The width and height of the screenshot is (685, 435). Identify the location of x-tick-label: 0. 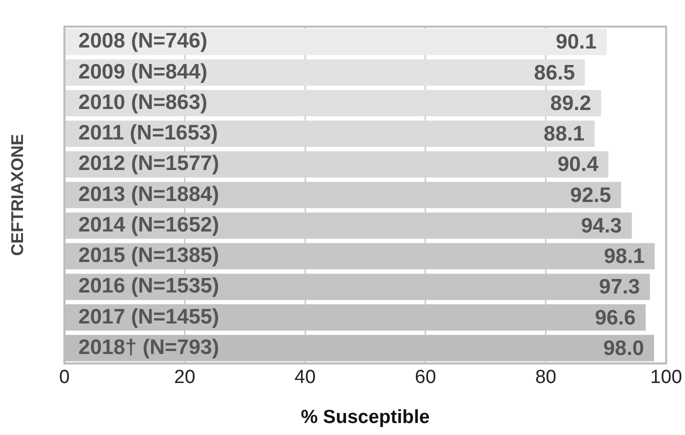
(64, 377).